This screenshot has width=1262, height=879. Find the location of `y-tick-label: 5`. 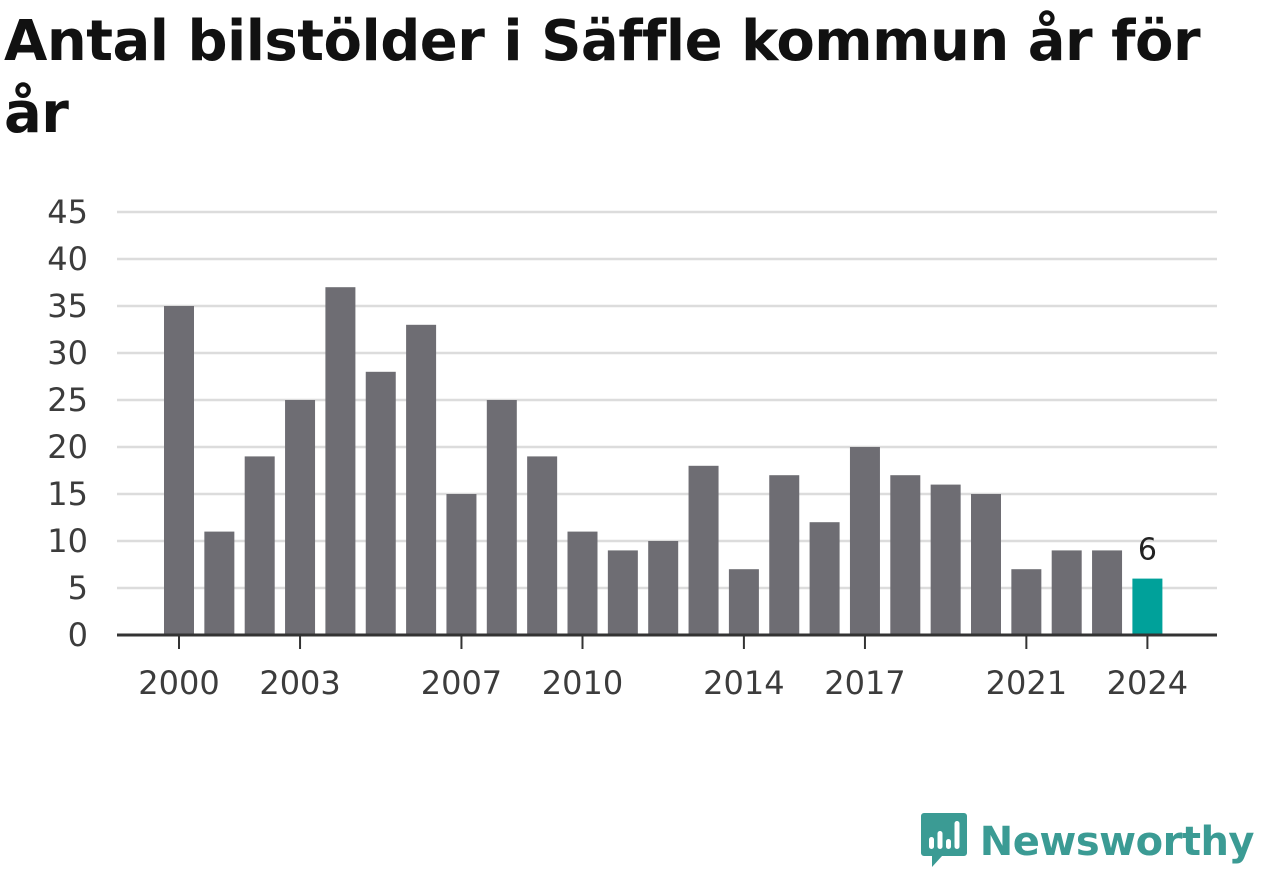

y-tick-label: 5 is located at coordinates (78, 588).